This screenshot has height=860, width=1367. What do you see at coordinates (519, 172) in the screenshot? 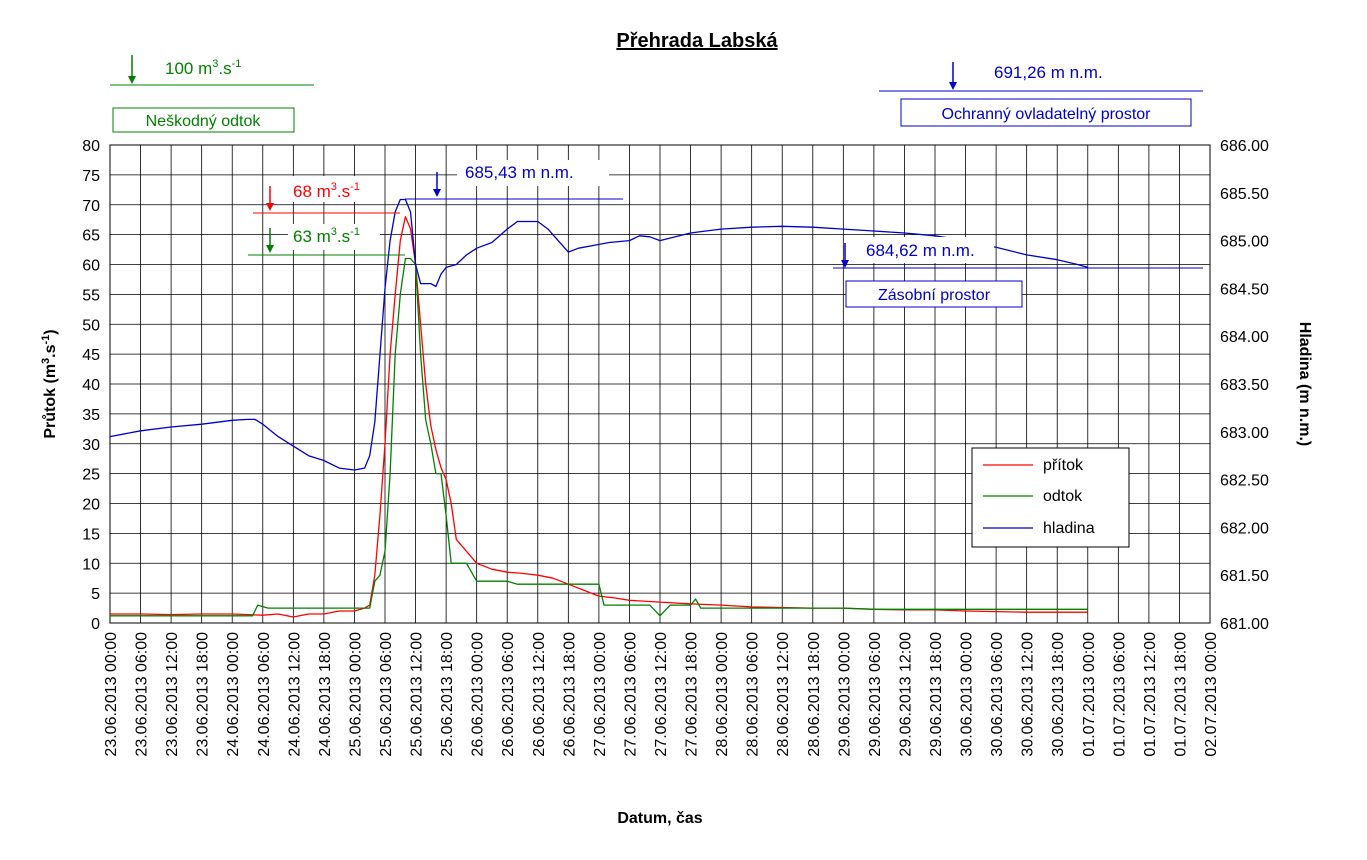
I see `hladina-max-value: 685,43 m n.m.` at bounding box center [519, 172].